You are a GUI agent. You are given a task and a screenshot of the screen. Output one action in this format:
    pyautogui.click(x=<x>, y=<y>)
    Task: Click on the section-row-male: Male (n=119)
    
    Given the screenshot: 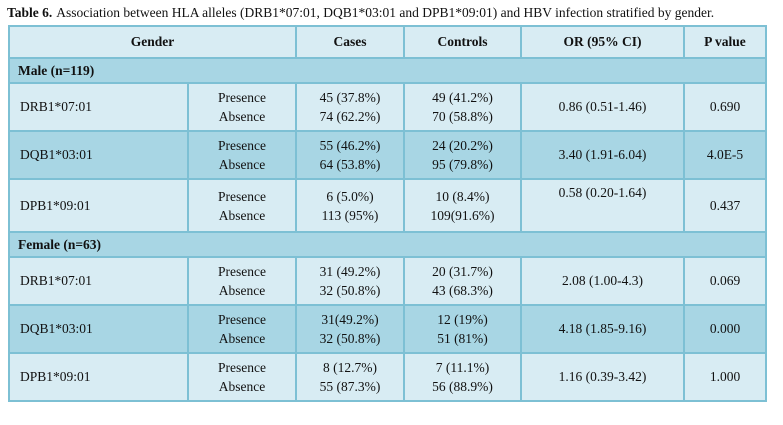 What is the action you would take?
    pyautogui.click(x=387, y=71)
    